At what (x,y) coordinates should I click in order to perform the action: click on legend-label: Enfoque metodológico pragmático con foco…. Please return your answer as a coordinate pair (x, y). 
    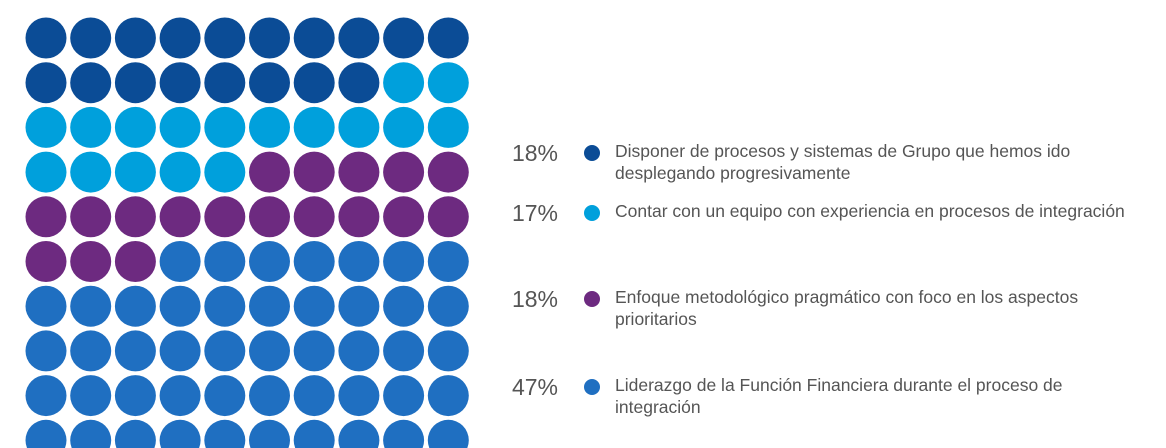
    Looking at the image, I should click on (847, 308).